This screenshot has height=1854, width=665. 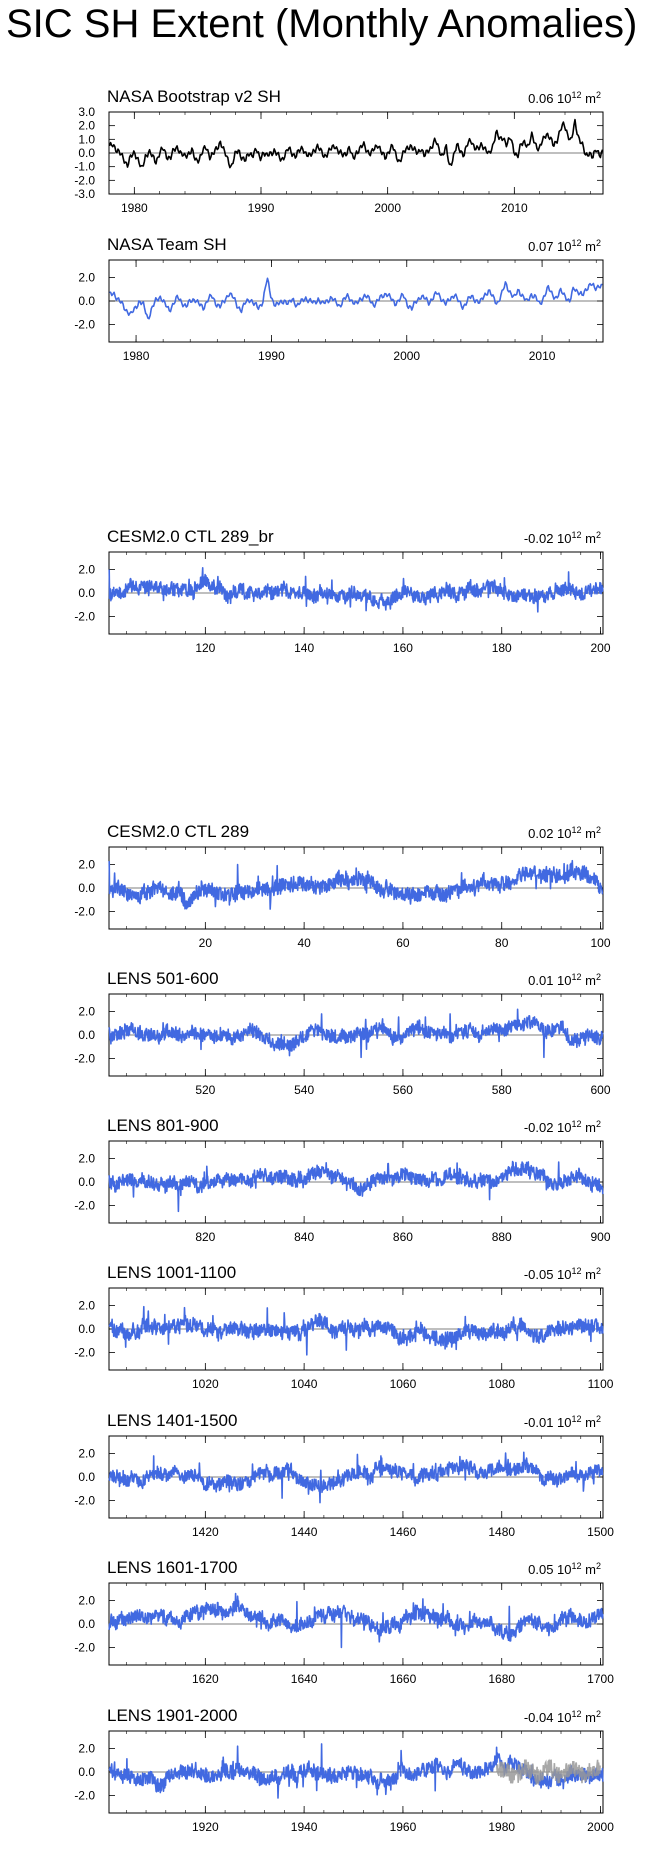 I want to click on x-tick-label: 1940, so click(x=304, y=1827).